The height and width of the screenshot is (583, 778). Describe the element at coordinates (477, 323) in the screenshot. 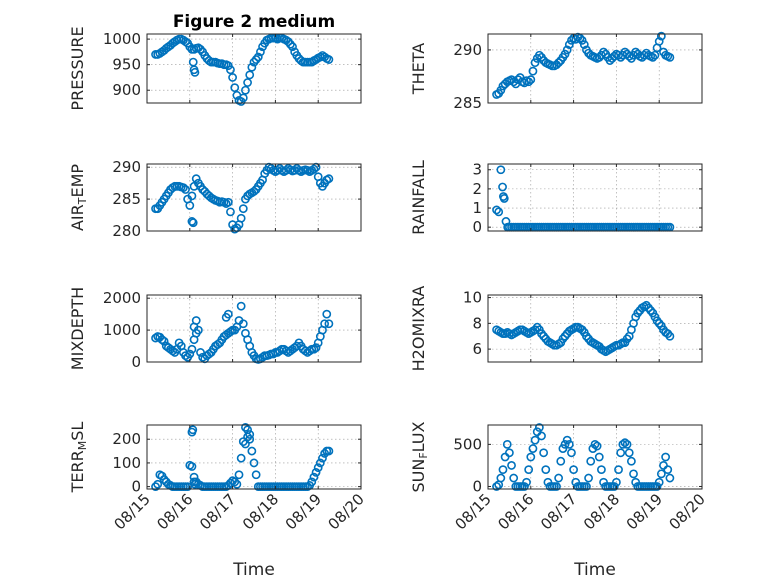

I see `y-tick-label: 8` at that location.